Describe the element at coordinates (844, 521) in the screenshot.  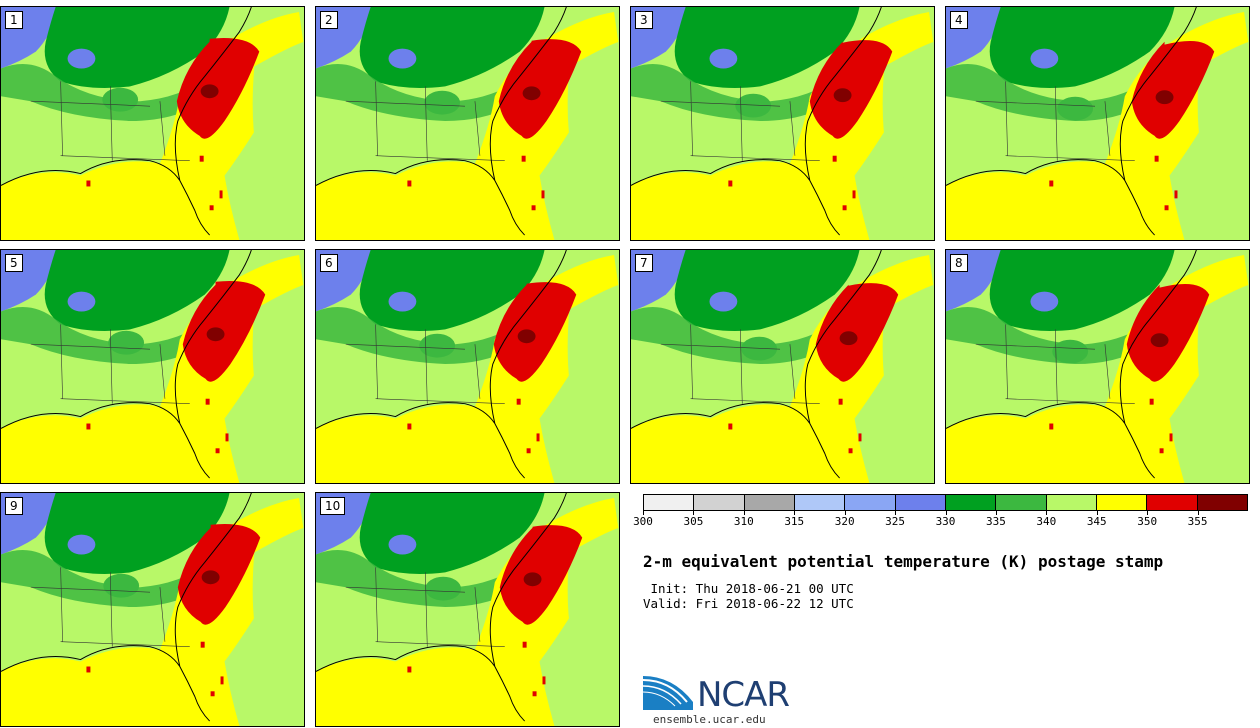
I see `colorbar-tick-label: 320` at that location.